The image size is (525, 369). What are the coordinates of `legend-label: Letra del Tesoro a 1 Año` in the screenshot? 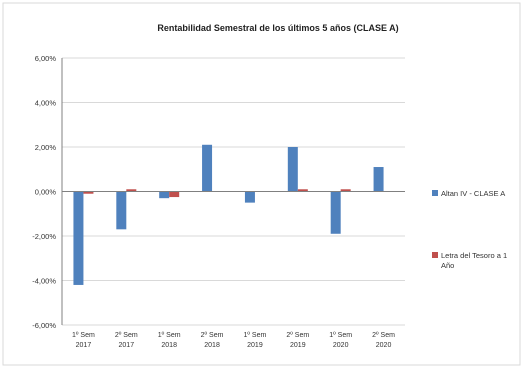 It's located at (474, 260).